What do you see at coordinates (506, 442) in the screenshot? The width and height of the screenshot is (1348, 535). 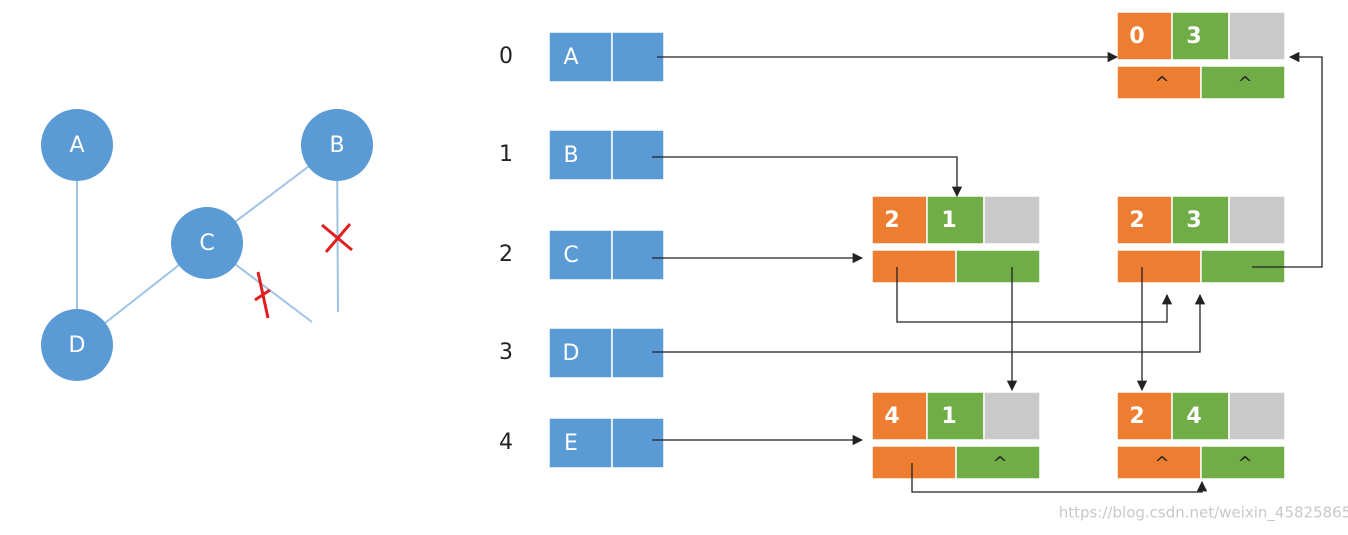 I see `row-index: 4` at bounding box center [506, 442].